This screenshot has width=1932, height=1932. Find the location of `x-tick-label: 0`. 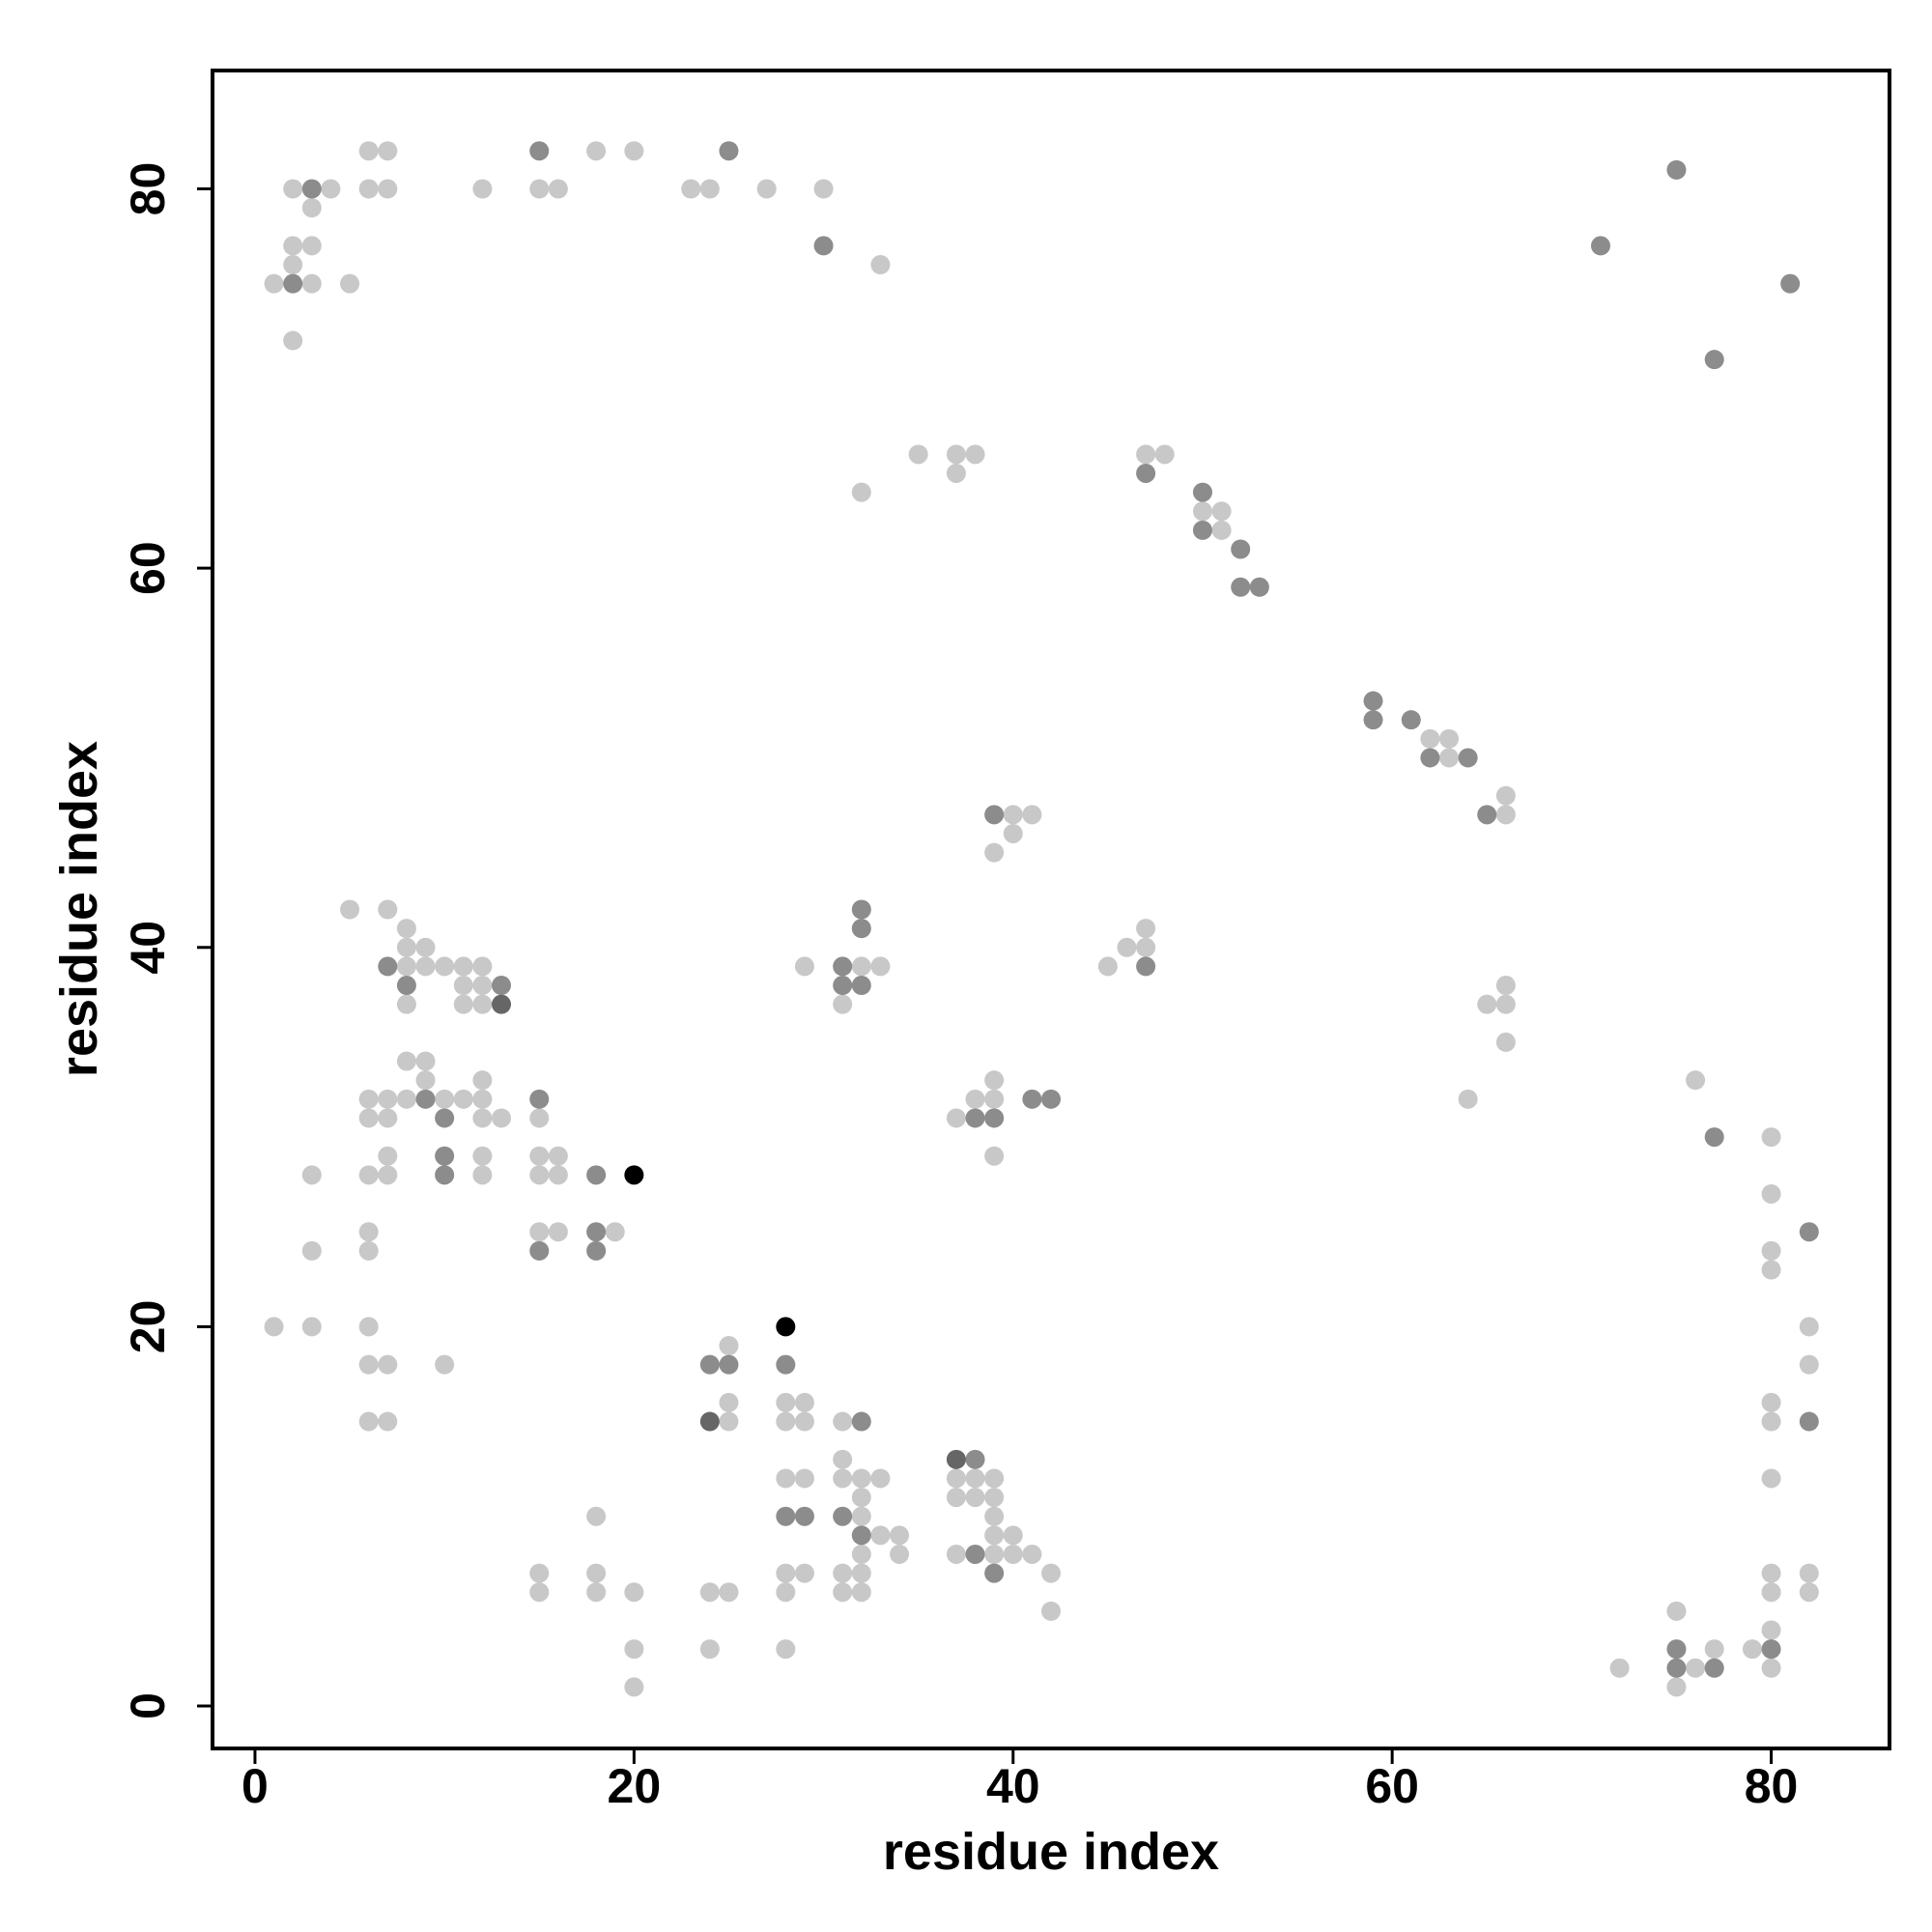

x-tick-label: 0 is located at coordinates (256, 1786).